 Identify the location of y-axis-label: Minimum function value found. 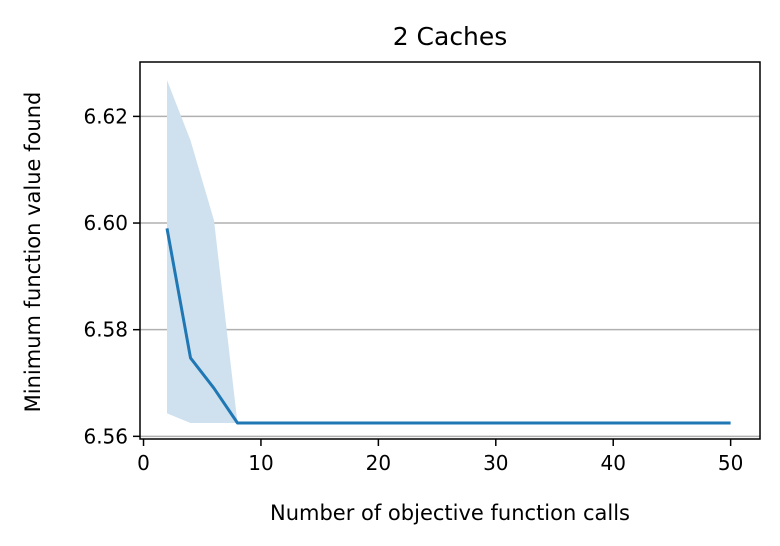
(33, 252).